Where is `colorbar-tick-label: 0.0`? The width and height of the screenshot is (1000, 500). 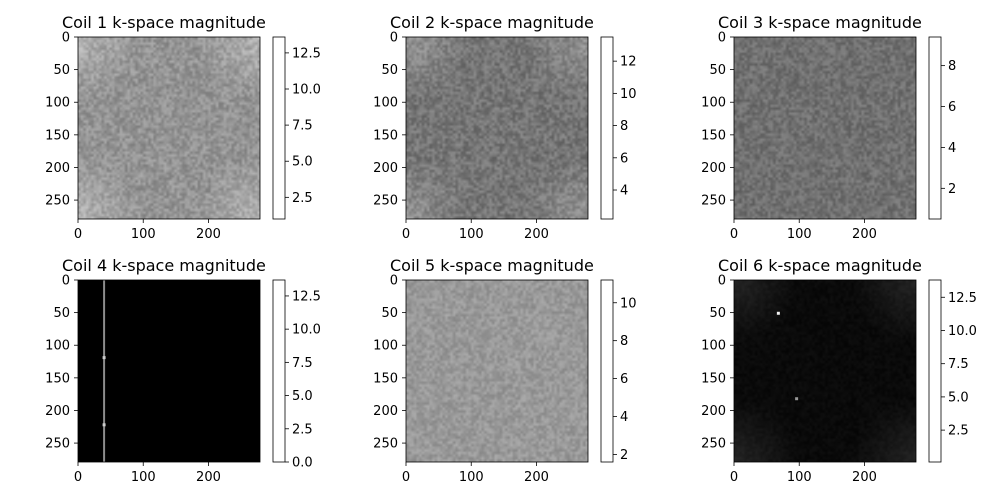 colorbar-tick-label: 0.0 is located at coordinates (302, 463).